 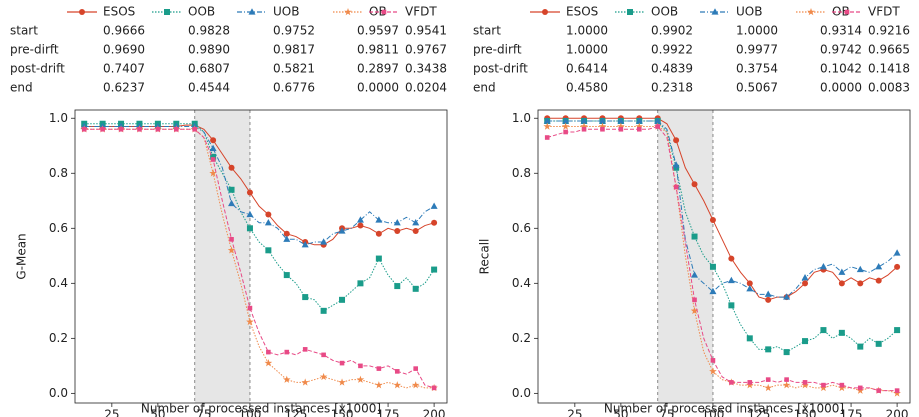 I want to click on row-label: start, so click(x=24, y=31).